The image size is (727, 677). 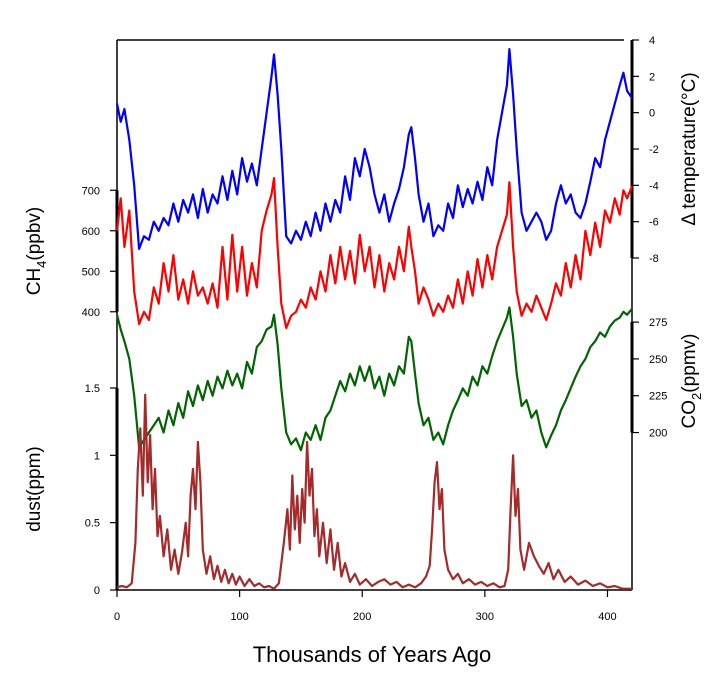 I want to click on temperature-axis-label: Δ temperature(°C), so click(x=689, y=148).